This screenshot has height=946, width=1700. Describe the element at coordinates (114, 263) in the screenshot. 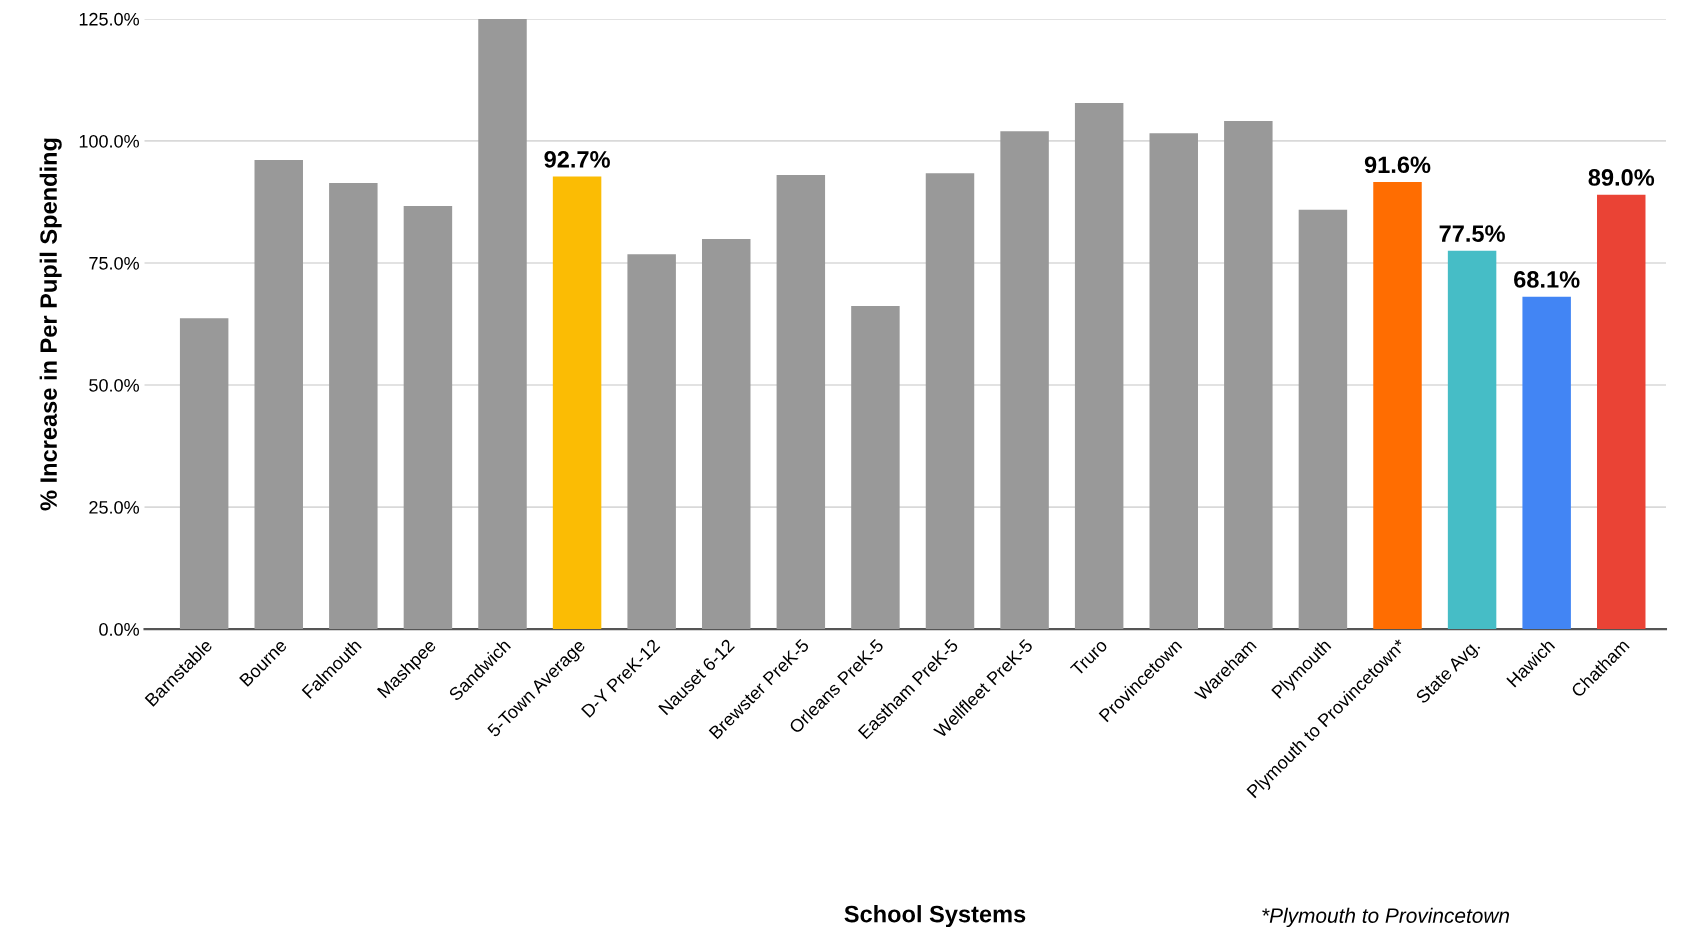

I see `y-tick-label: 75.0%` at that location.